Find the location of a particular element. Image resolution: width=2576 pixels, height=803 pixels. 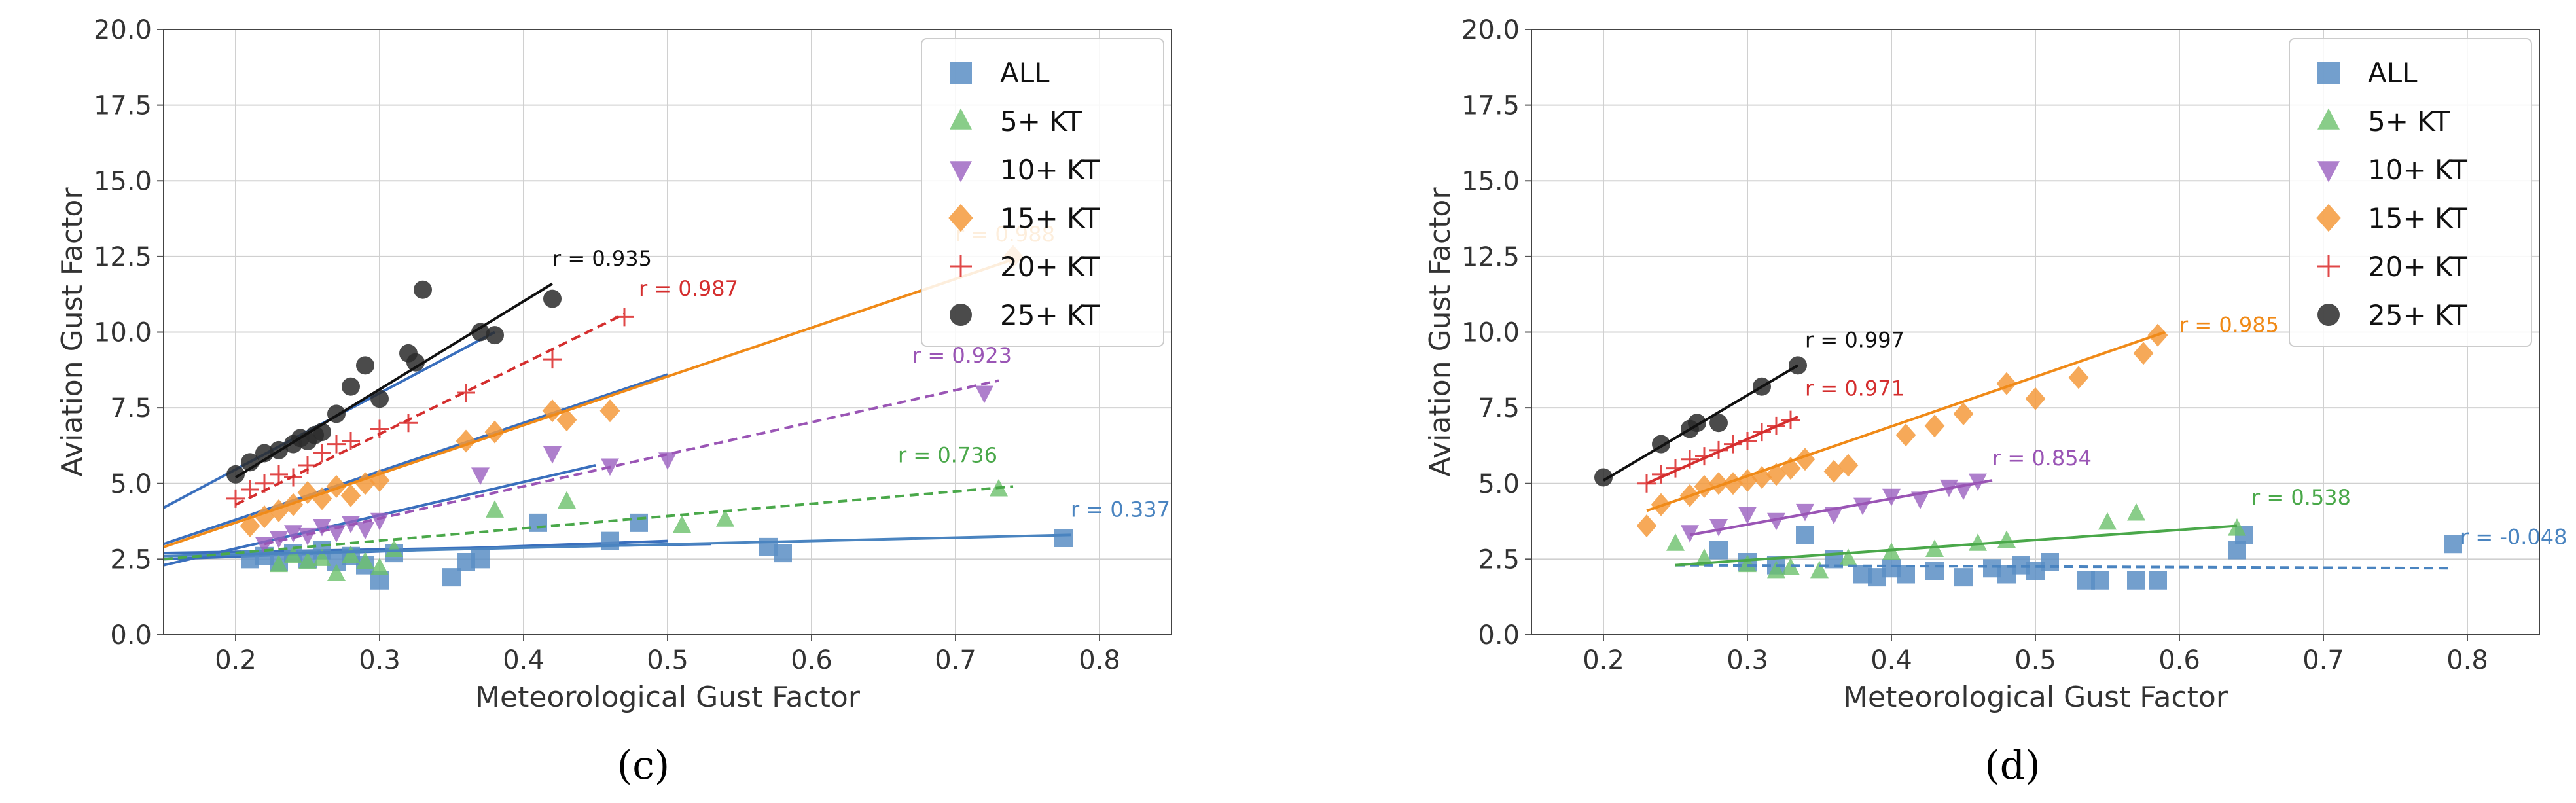

y-tick-label: 0.0 is located at coordinates (1499, 635).